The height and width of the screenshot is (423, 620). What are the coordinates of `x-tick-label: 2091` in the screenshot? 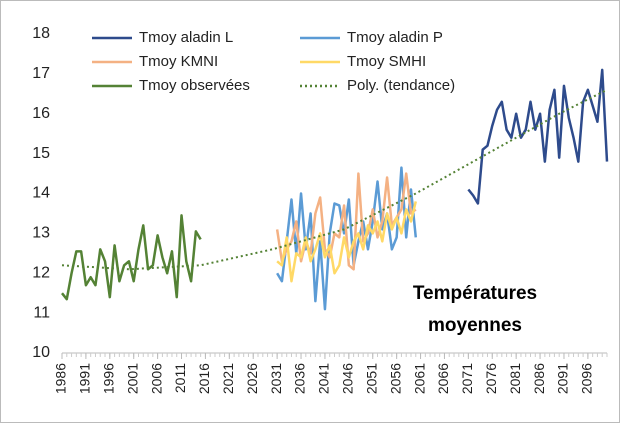 It's located at (563, 378).